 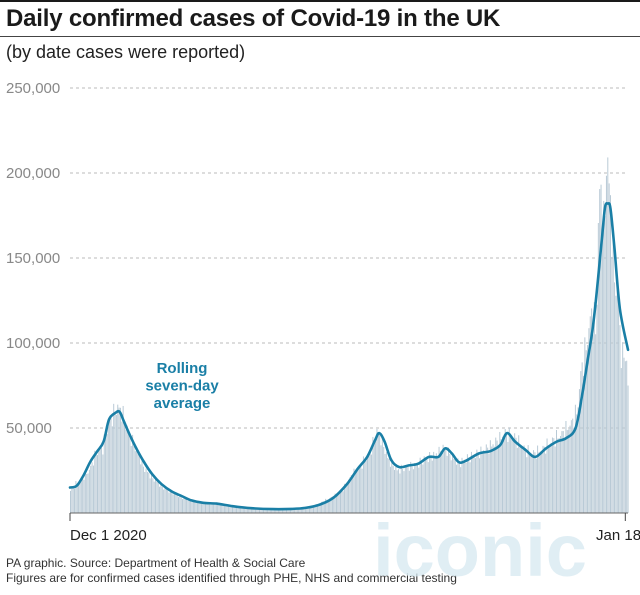 What do you see at coordinates (126, 52) in the screenshot?
I see `chart-subtitle: (by date cases were reported)` at bounding box center [126, 52].